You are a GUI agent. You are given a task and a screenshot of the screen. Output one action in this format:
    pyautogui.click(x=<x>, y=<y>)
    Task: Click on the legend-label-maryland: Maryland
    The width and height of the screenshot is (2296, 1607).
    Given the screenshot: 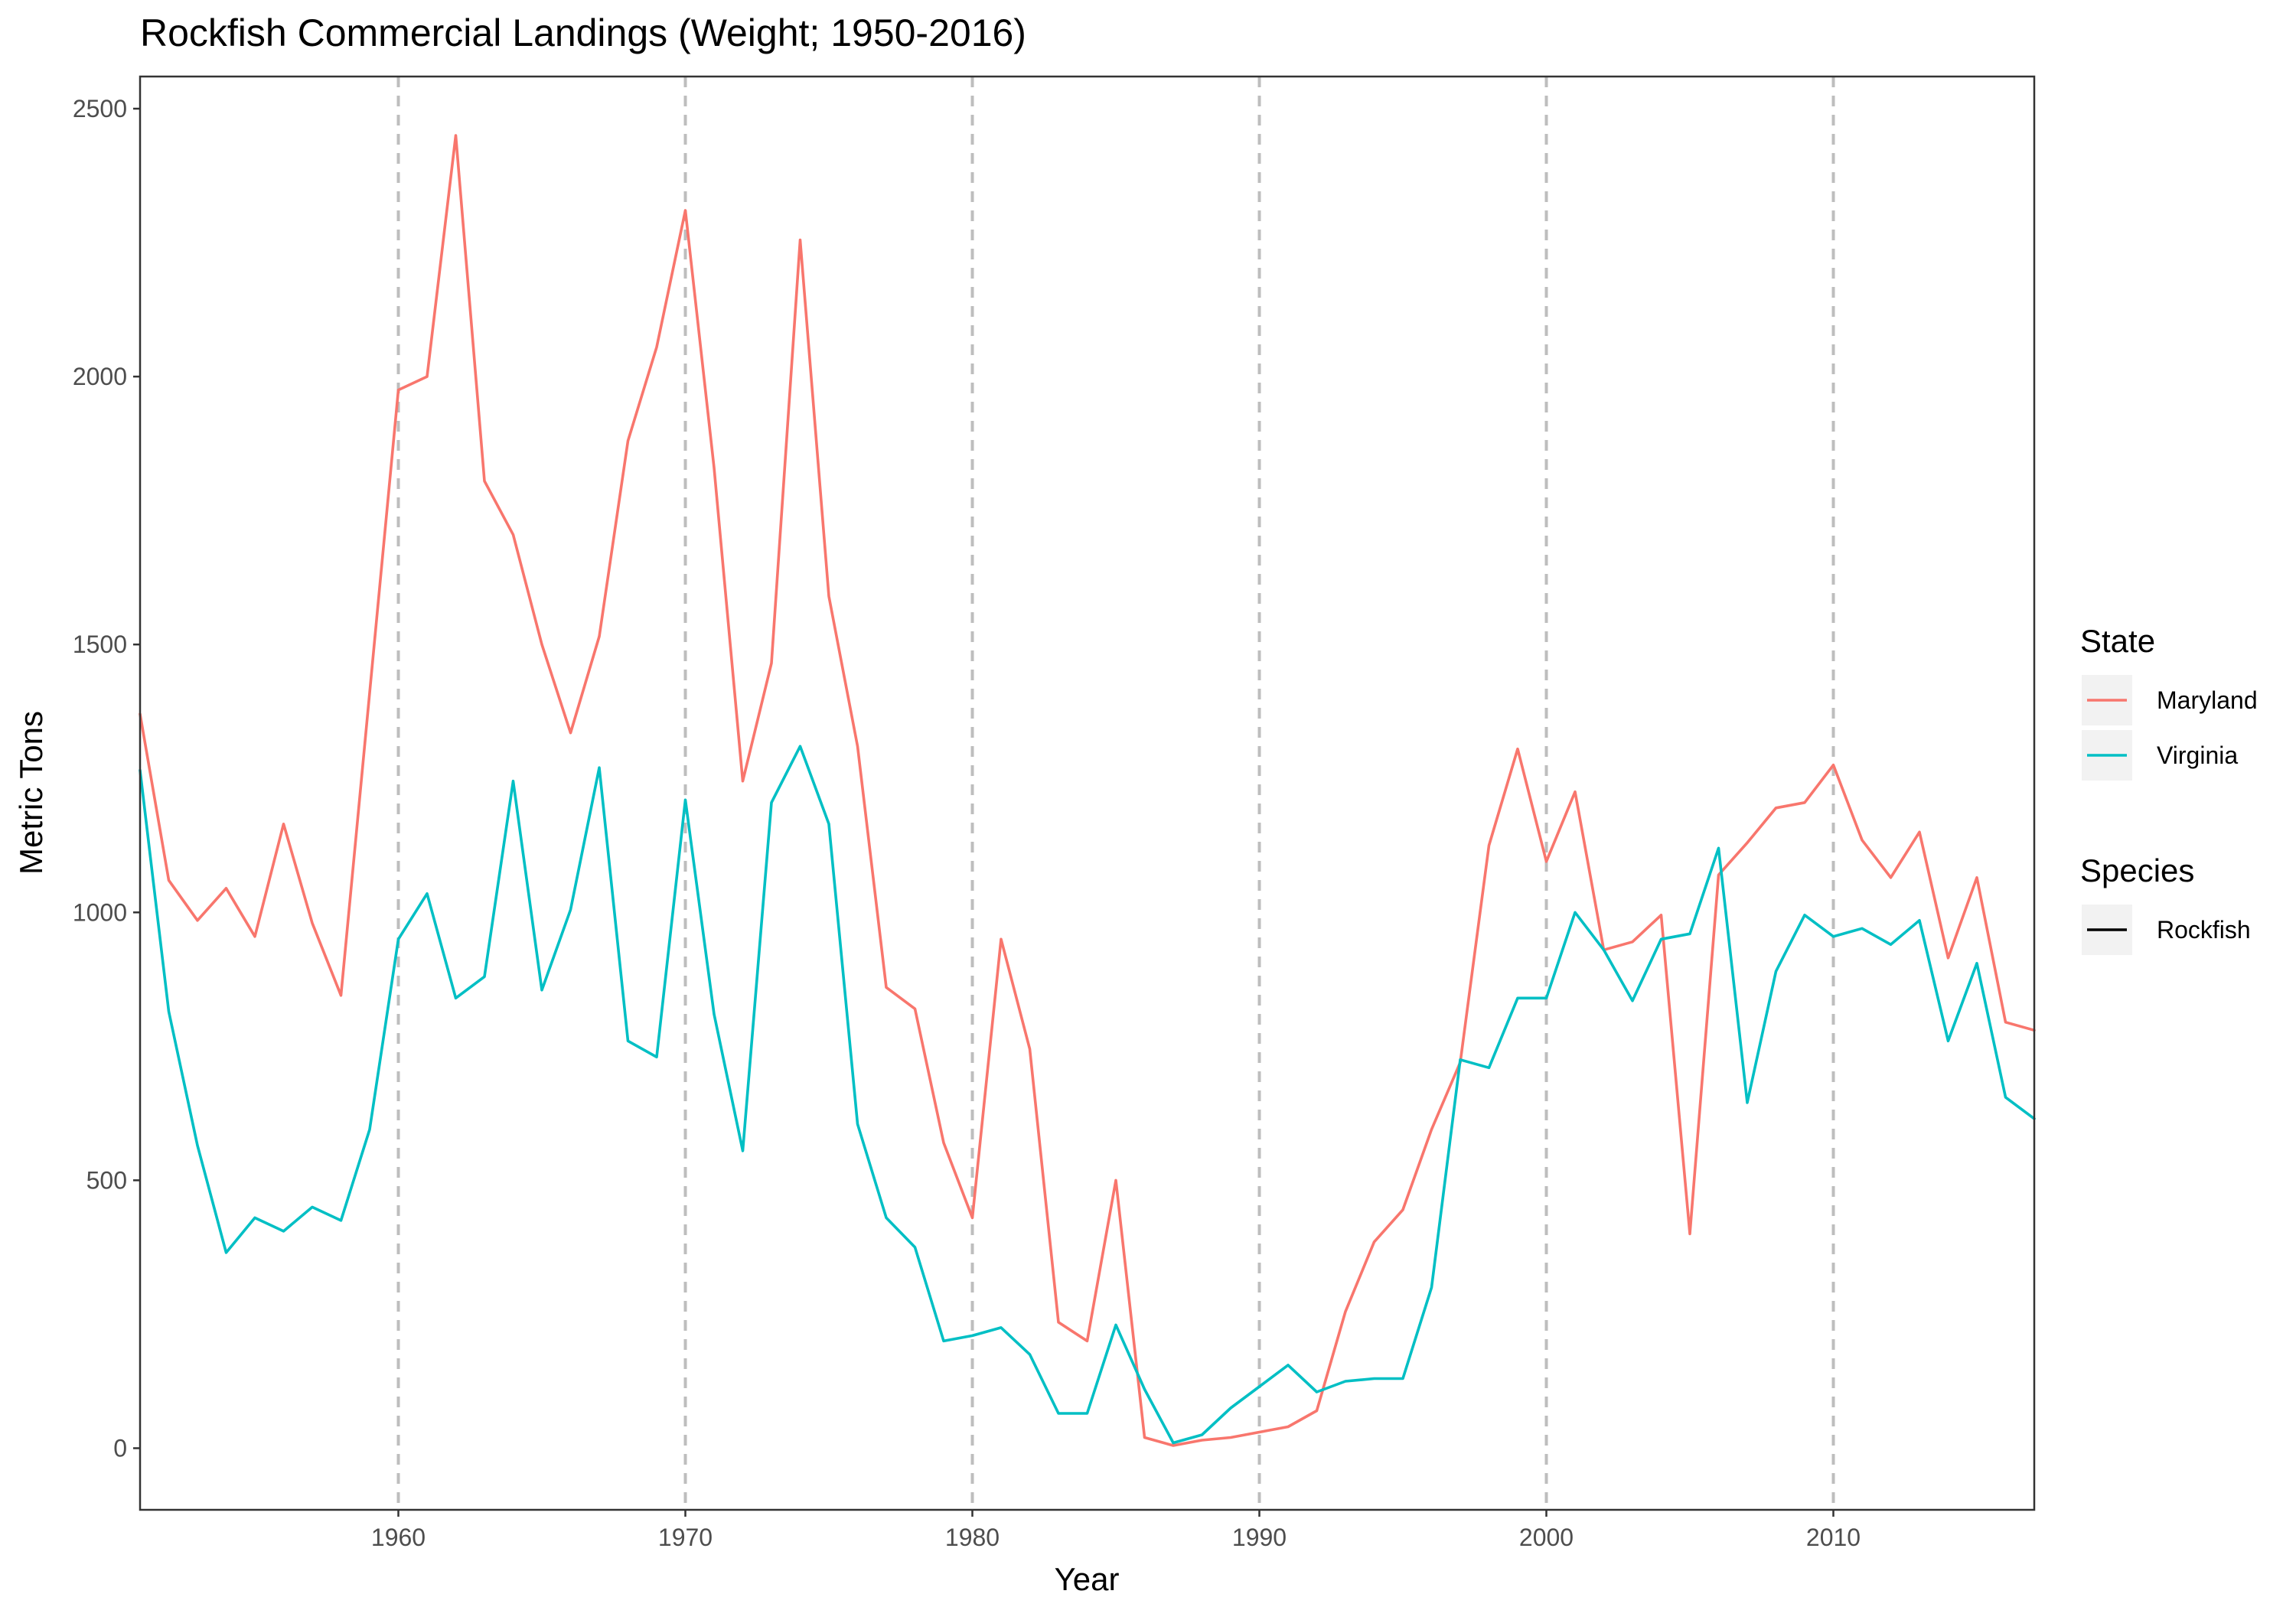 What is the action you would take?
    pyautogui.click(x=2207, y=700)
    